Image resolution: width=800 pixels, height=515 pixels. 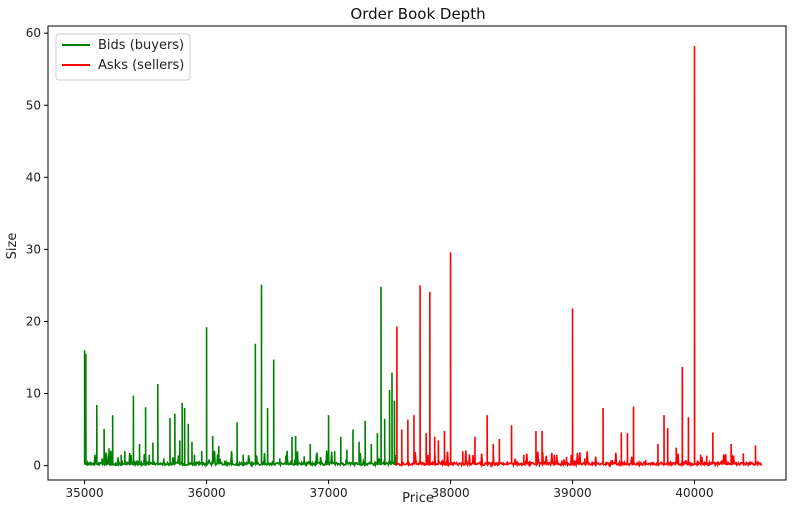 What do you see at coordinates (12, 246) in the screenshot?
I see `y-axis-label: Size` at bounding box center [12, 246].